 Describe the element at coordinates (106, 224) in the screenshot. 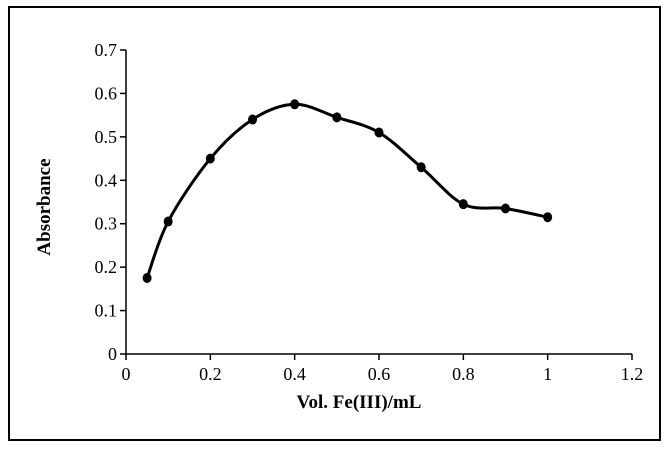

I see `y-tick-label: 0.3` at that location.